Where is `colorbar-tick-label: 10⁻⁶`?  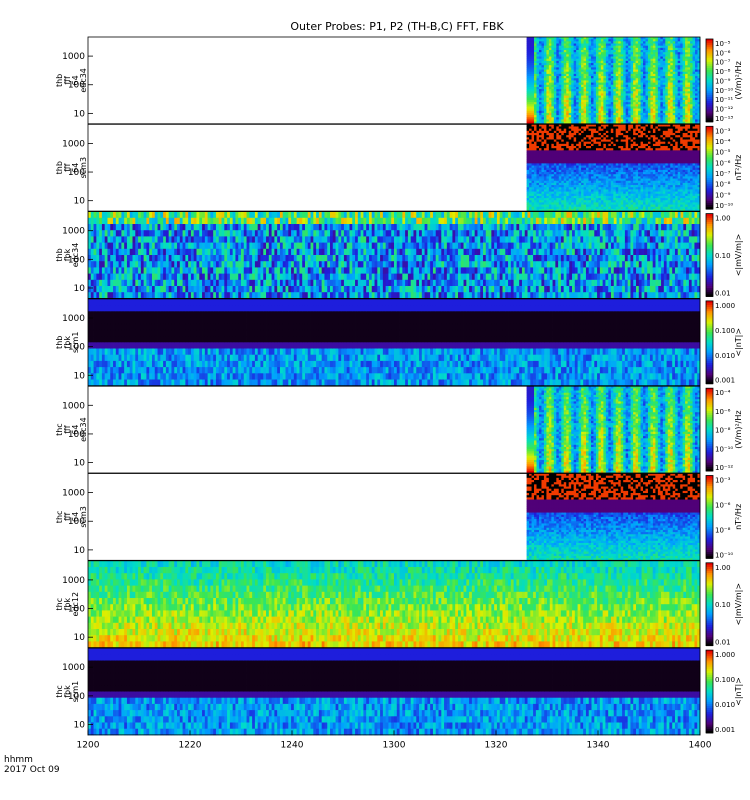 colorbar-tick-label: 10⁻⁶ is located at coordinates (723, 53).